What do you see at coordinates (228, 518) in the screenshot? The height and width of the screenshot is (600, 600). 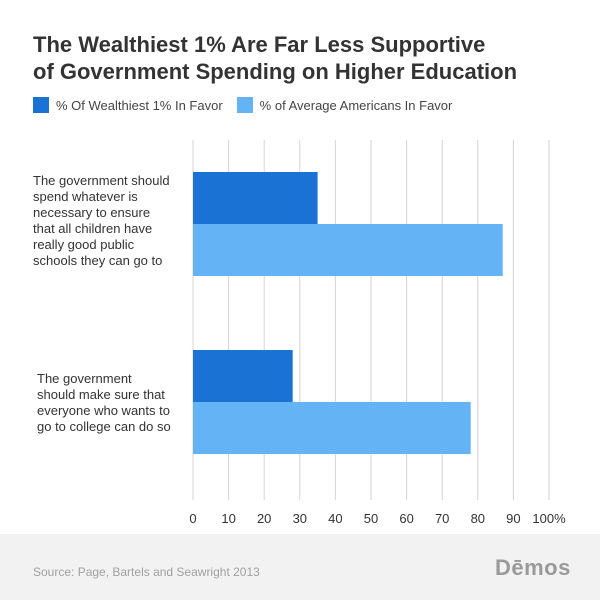 I see `x-tick-label: 10` at bounding box center [228, 518].